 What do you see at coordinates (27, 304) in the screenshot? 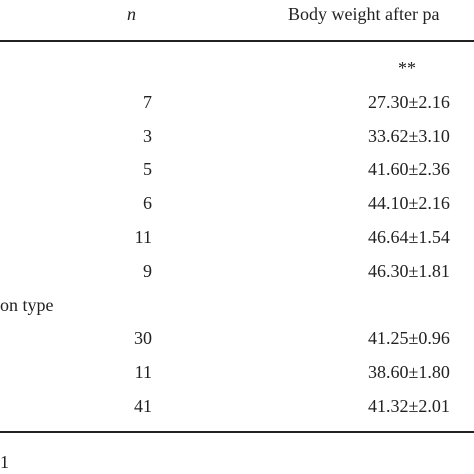
I see `section-label: on type` at bounding box center [27, 304].